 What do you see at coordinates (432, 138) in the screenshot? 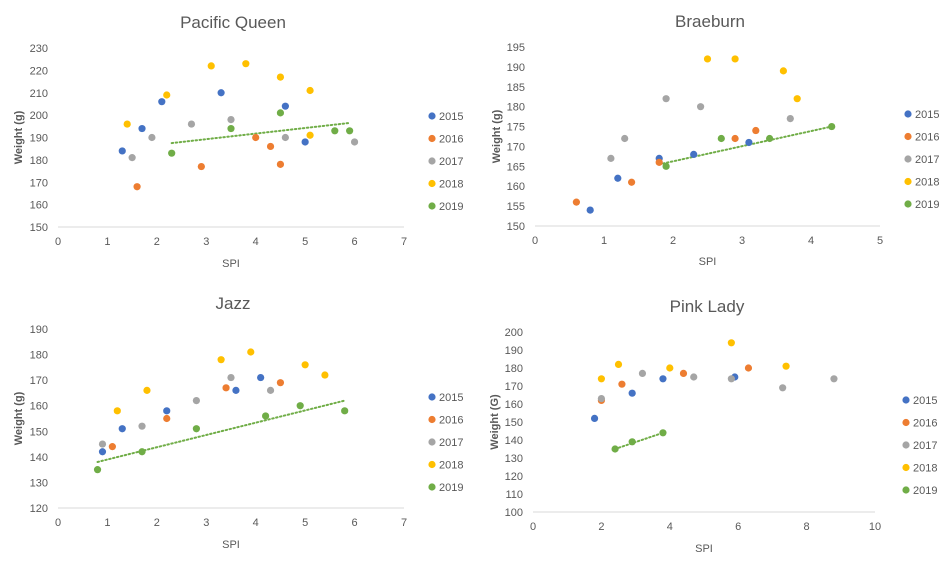
I see `legend-marker-2016` at bounding box center [432, 138].